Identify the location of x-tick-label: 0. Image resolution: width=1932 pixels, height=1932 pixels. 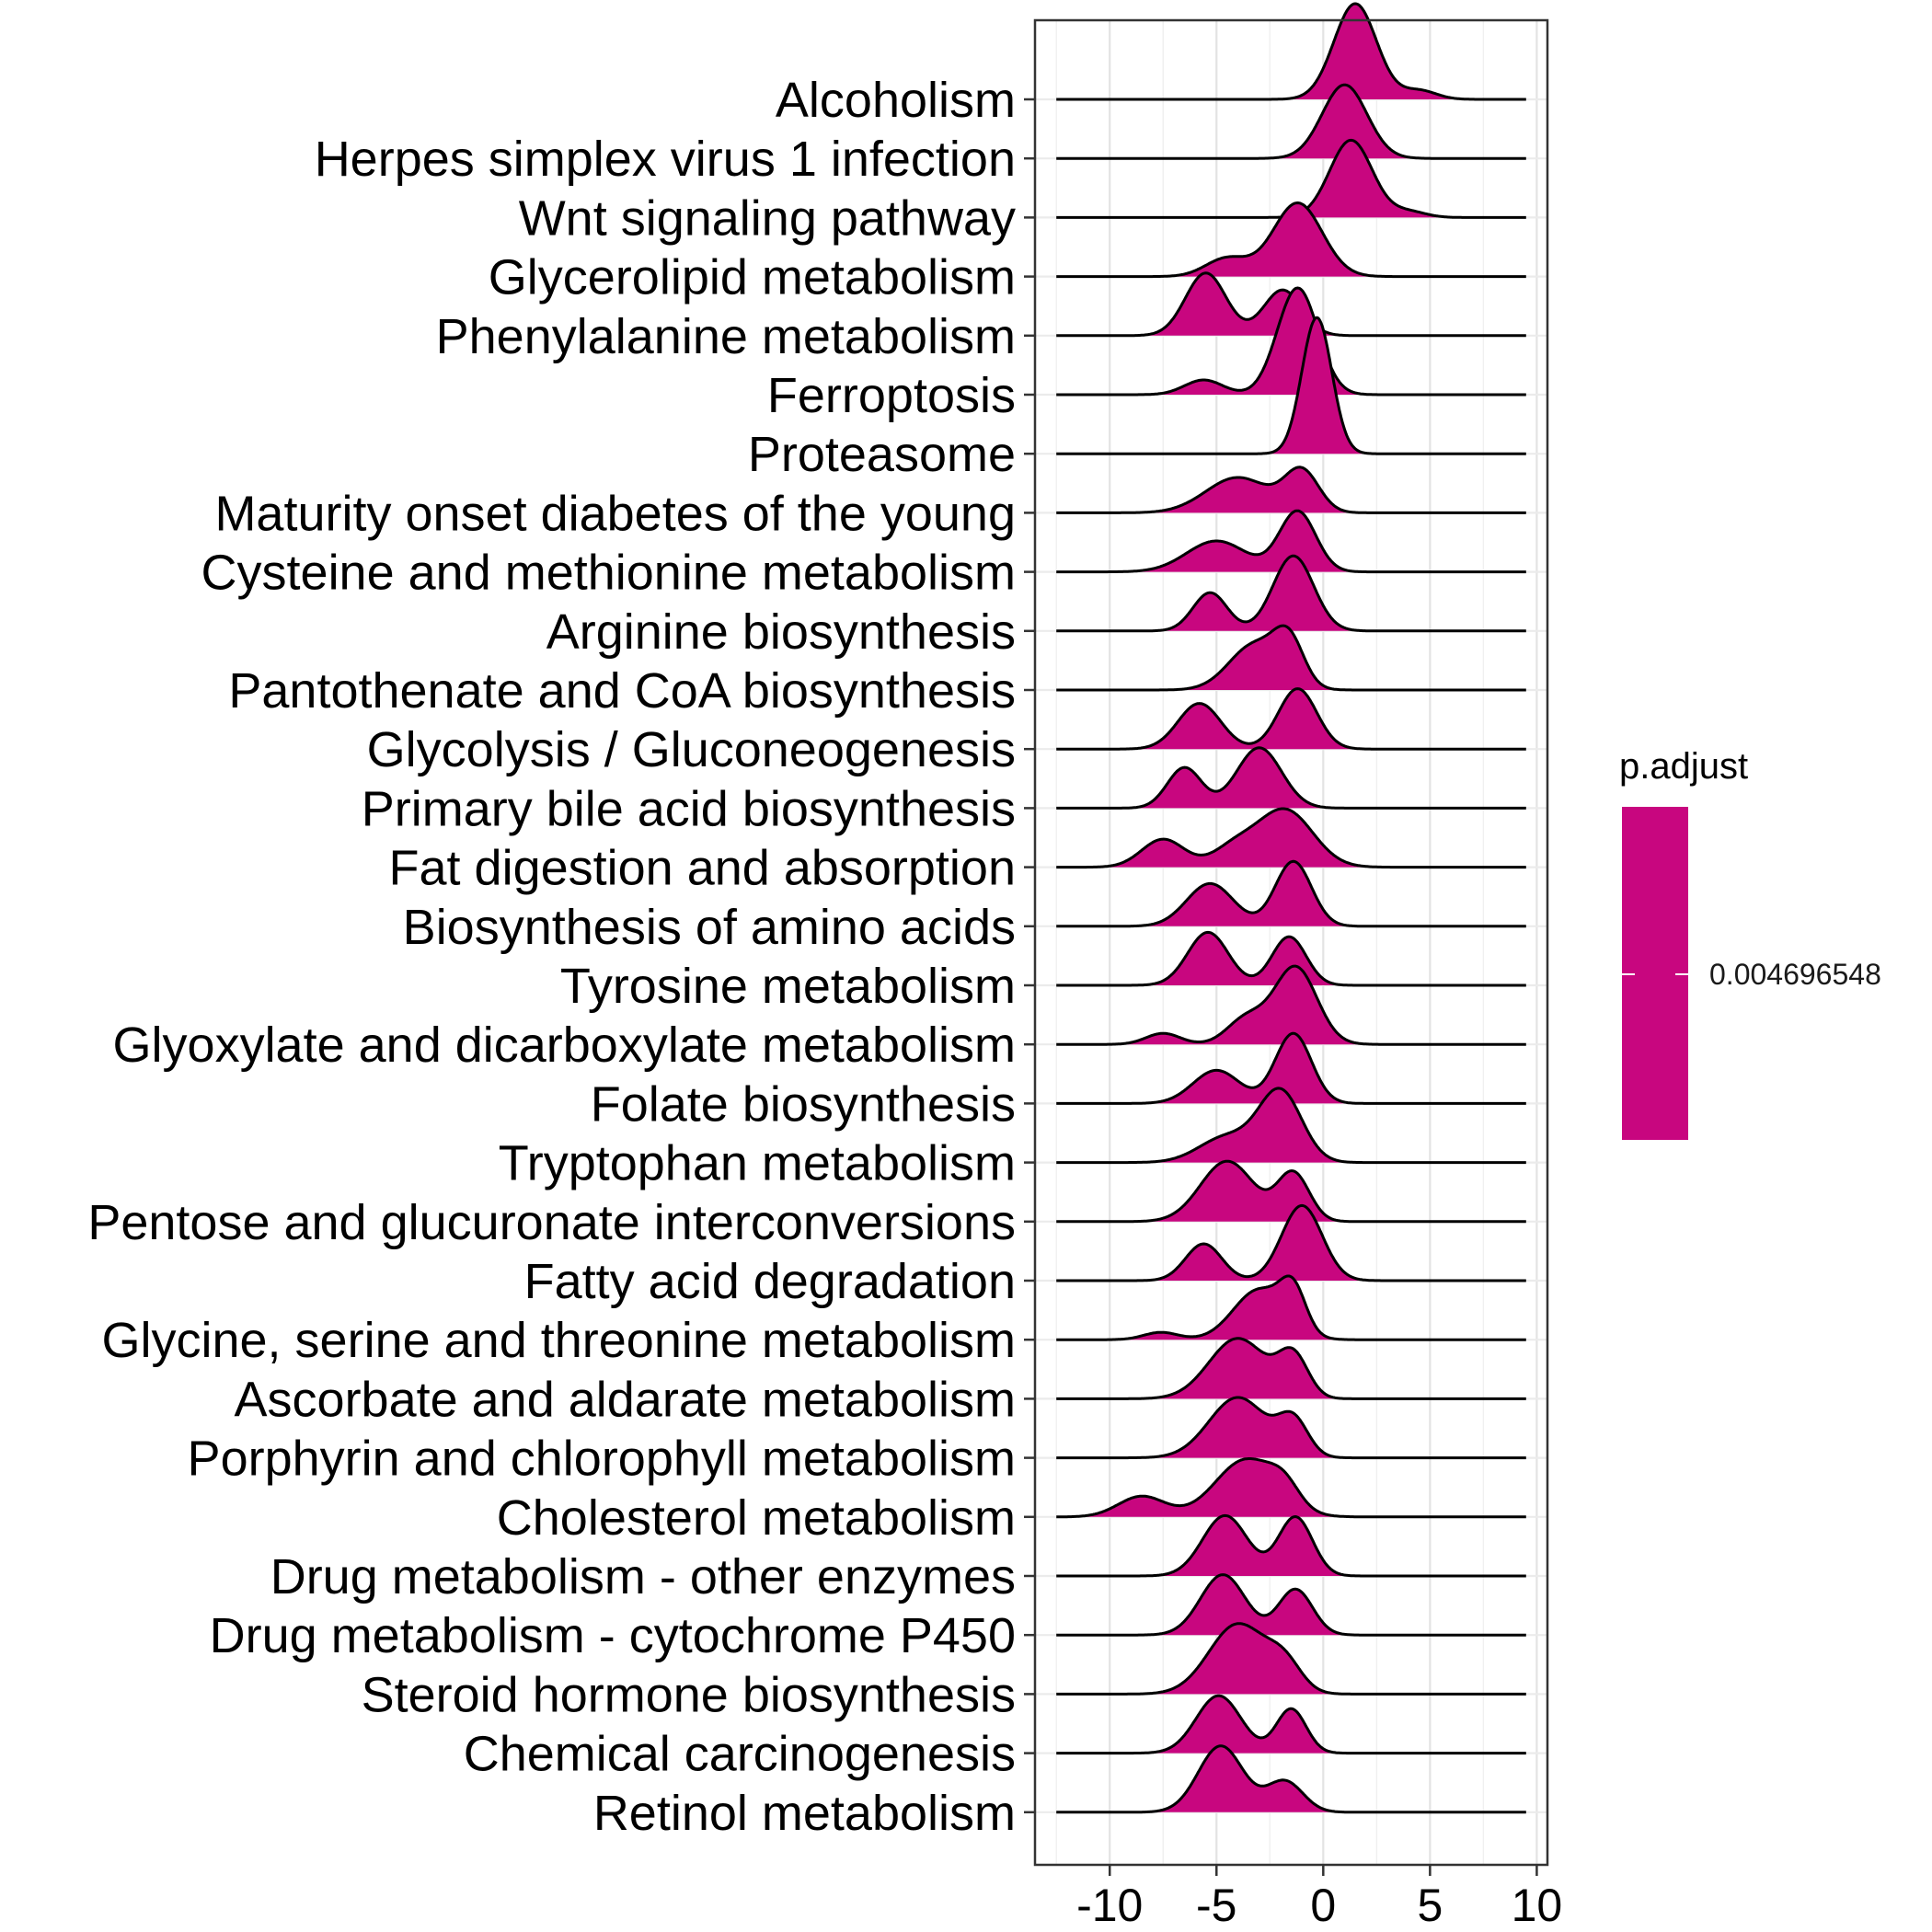
(1323, 1905).